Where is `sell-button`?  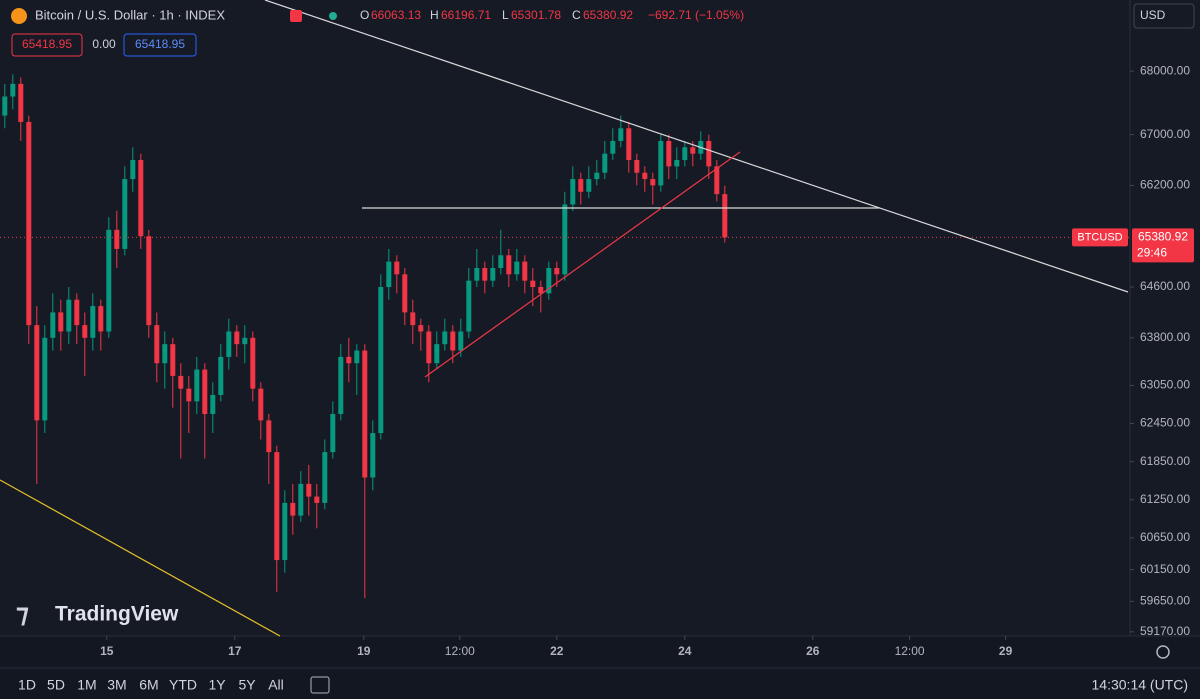
sell-button is located at coordinates (47, 45).